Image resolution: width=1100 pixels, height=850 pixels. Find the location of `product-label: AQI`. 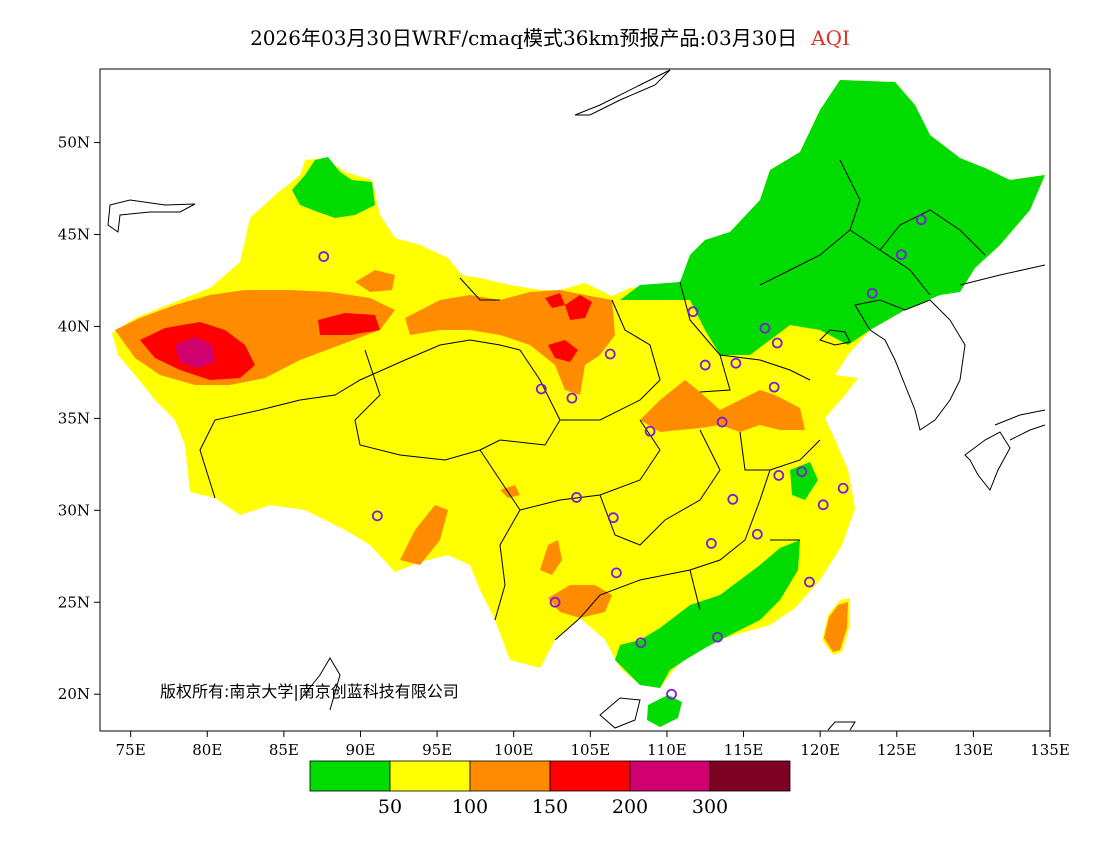

product-label: AQI is located at coordinates (830, 38).